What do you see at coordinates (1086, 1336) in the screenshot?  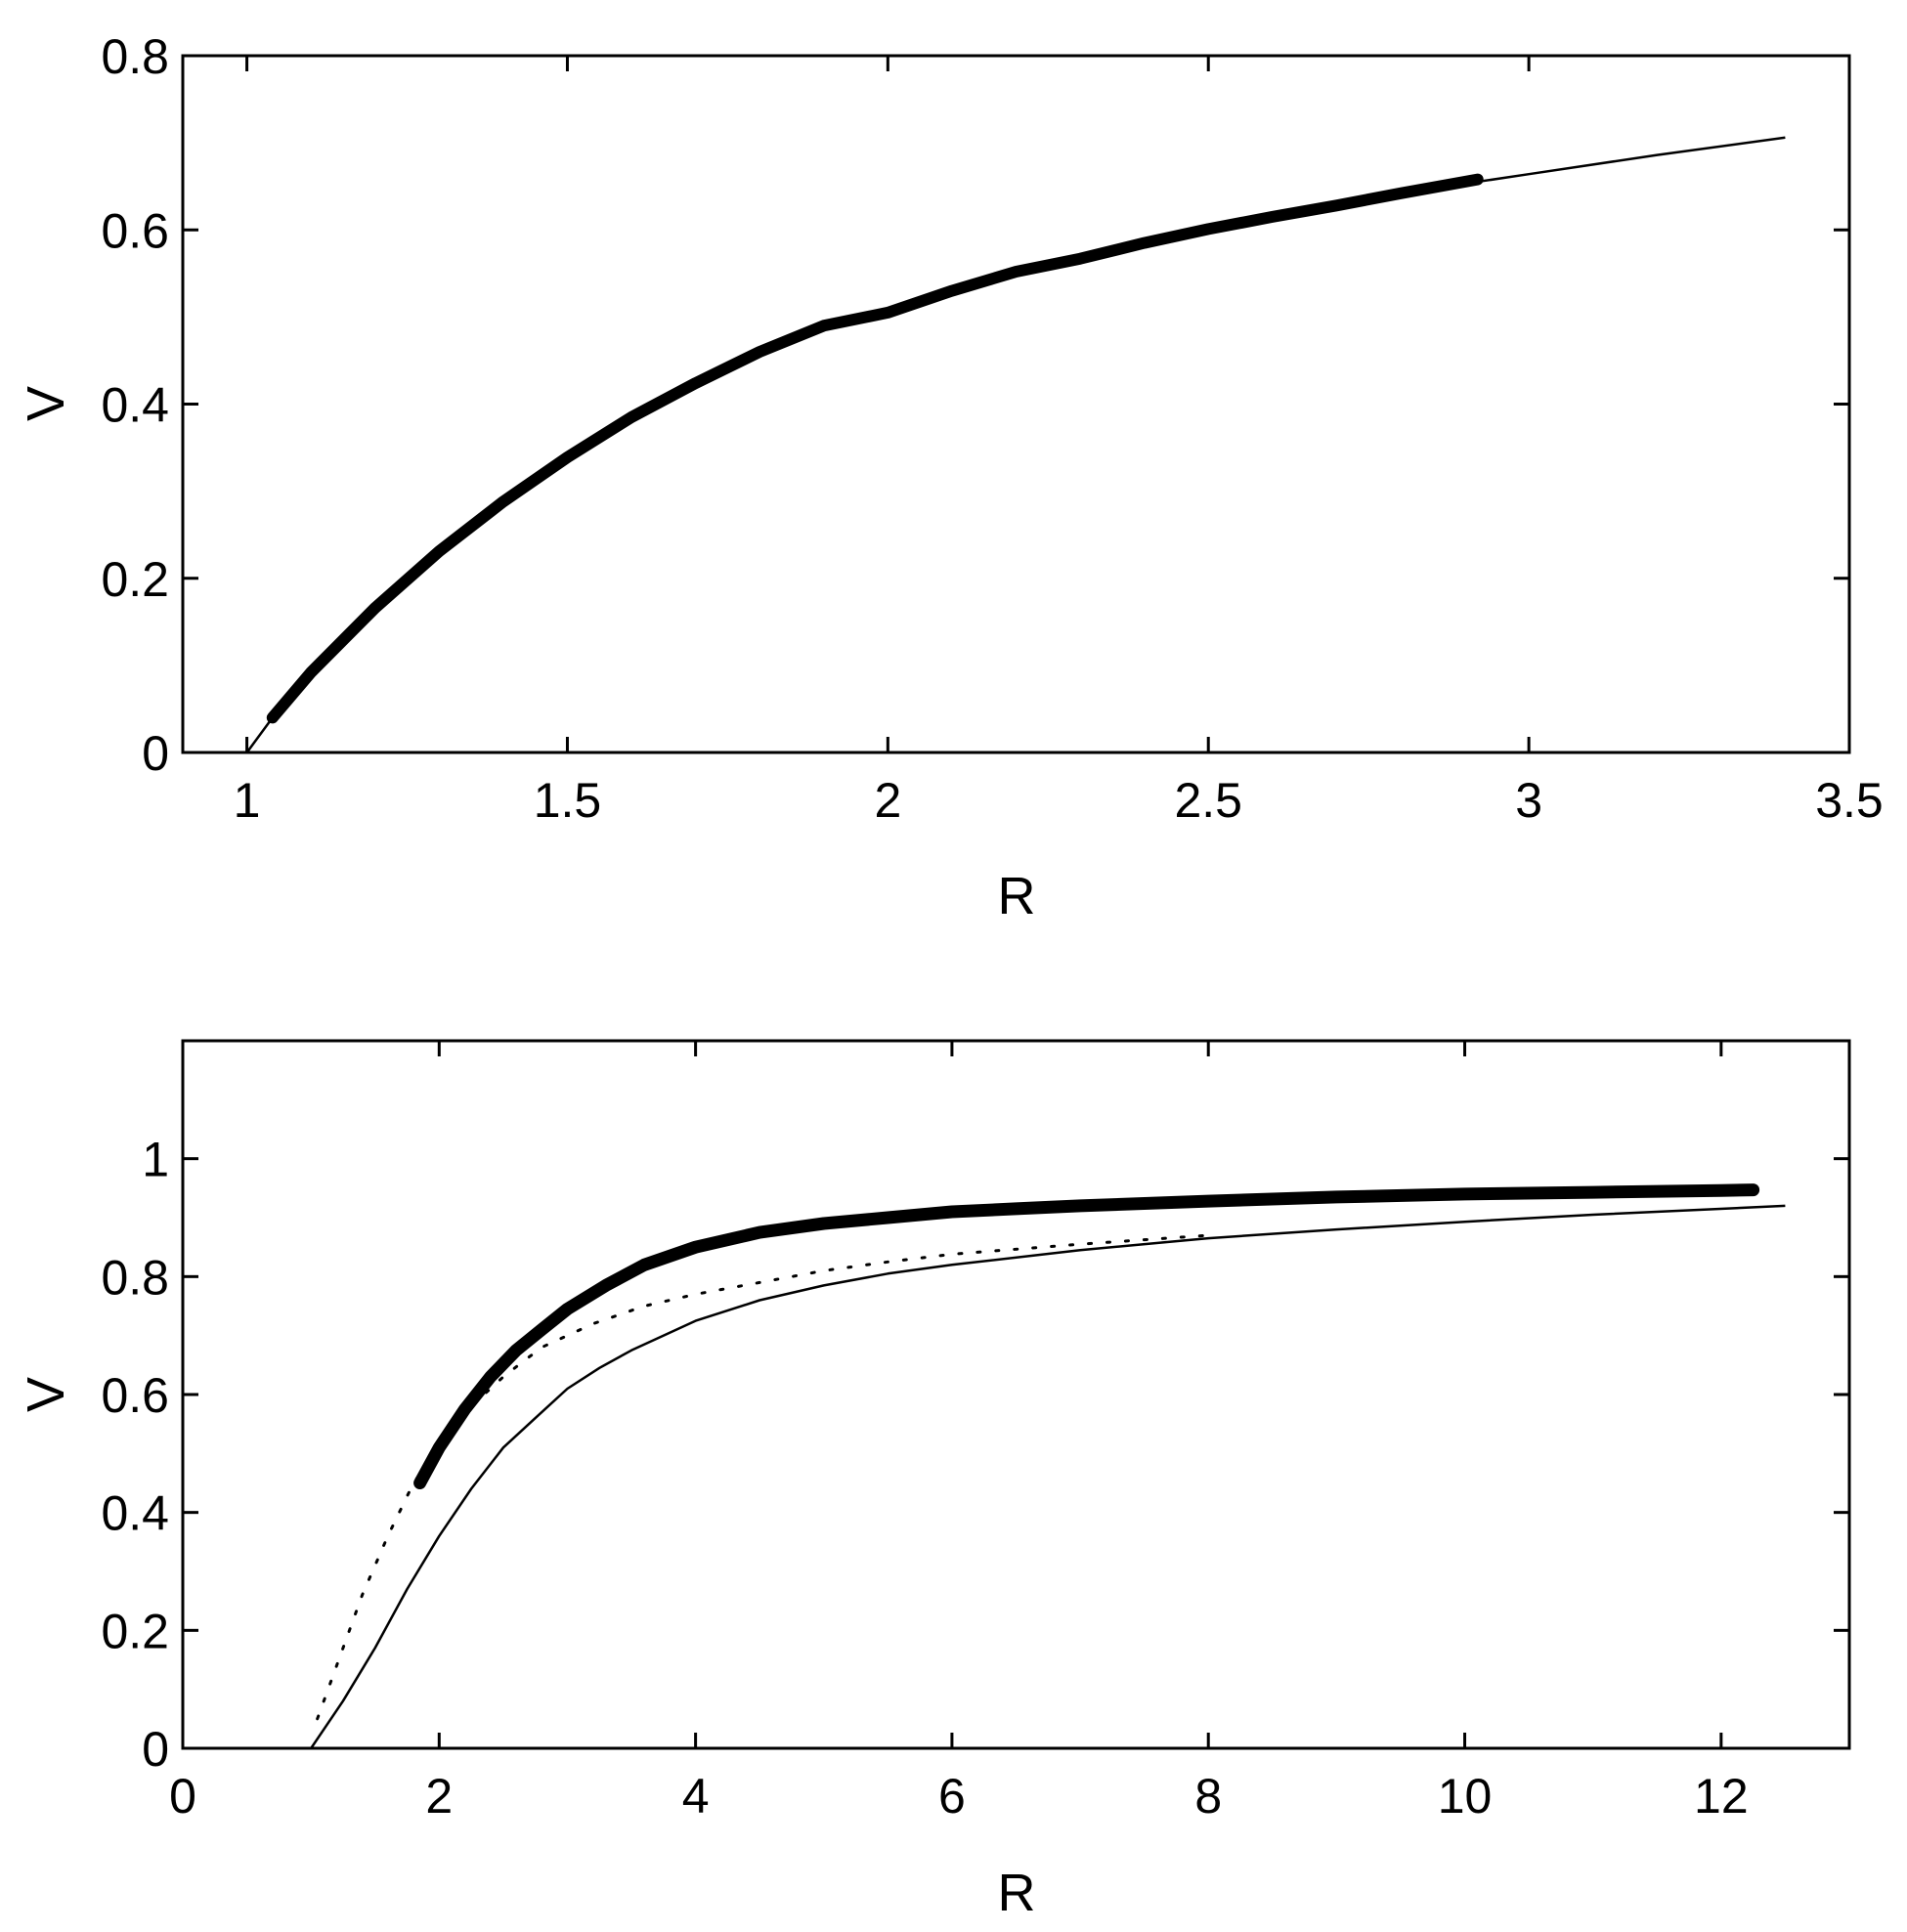 I see `bottom-plot-thick-series-line` at bounding box center [1086, 1336].